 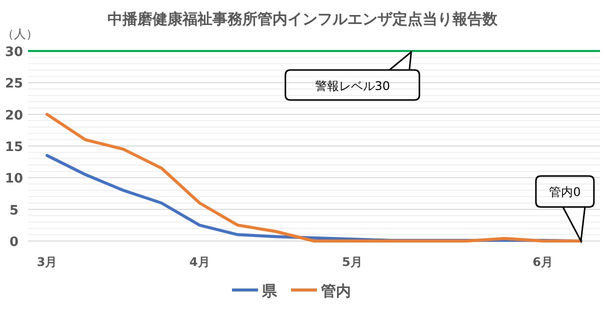 What do you see at coordinates (542, 262) in the screenshot?
I see `x-tick-label: 6月` at bounding box center [542, 262].